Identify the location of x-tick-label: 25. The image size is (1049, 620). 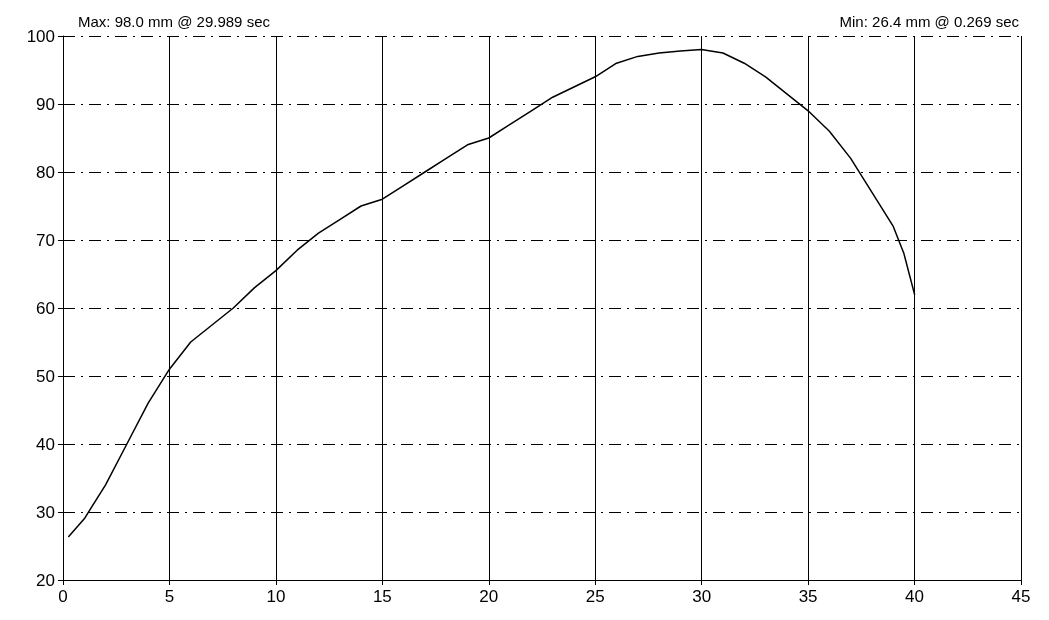
(595, 596).